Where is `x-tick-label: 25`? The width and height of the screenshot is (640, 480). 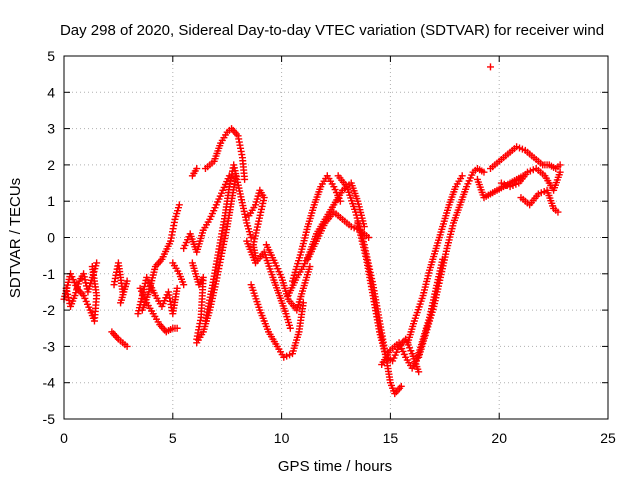 x-tick-label: 25 is located at coordinates (608, 438).